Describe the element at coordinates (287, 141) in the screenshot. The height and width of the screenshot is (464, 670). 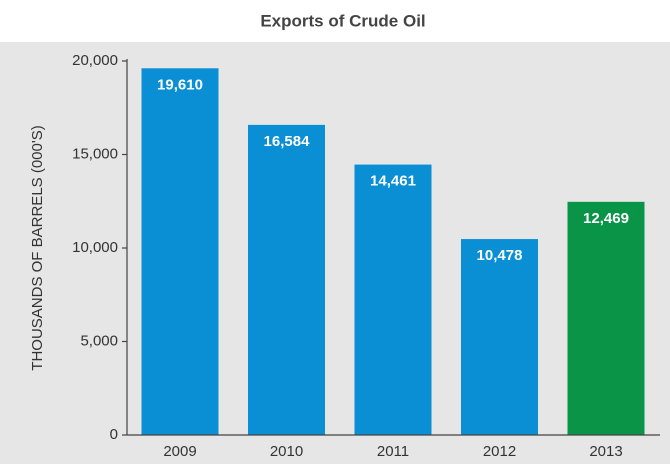
I see `value-label: 16,584` at that location.